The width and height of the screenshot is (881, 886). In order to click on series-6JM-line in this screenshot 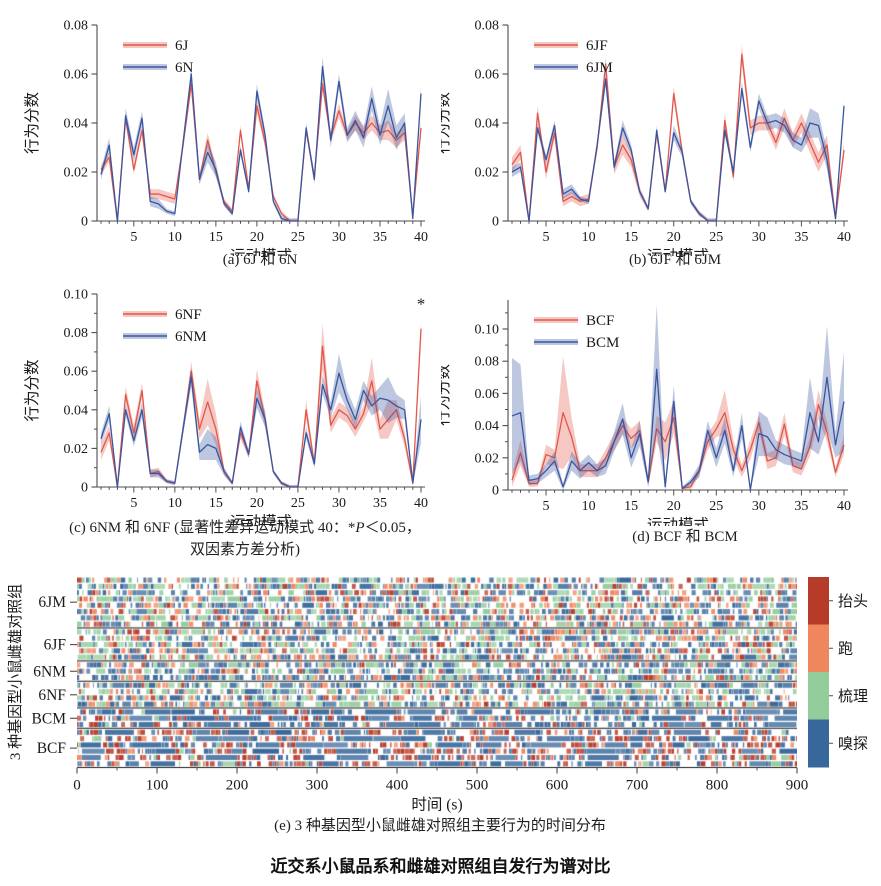, I will do `click(678, 150)`.